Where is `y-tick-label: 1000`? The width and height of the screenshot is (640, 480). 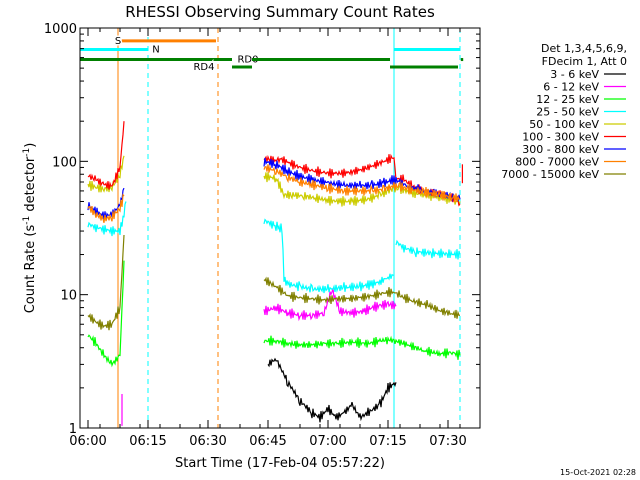
y-tick-label: 1000 is located at coordinates (60, 29).